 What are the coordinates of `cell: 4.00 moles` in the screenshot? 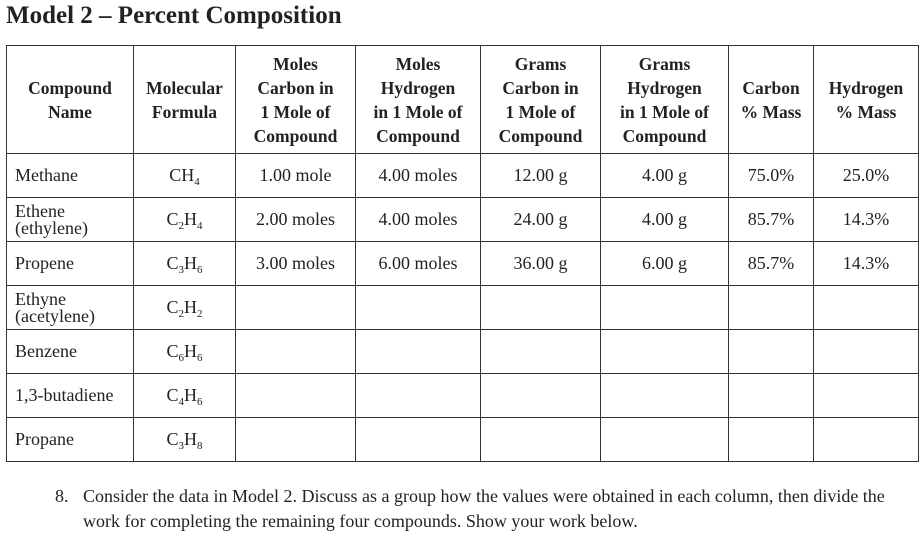 It's located at (418, 219).